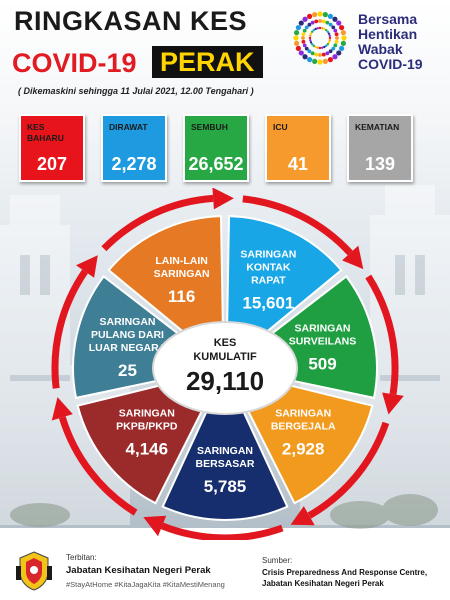 Image resolution: width=450 pixels, height=600 pixels. Describe the element at coordinates (268, 280) in the screenshot. I see `segment-label: RAPAT` at that location.